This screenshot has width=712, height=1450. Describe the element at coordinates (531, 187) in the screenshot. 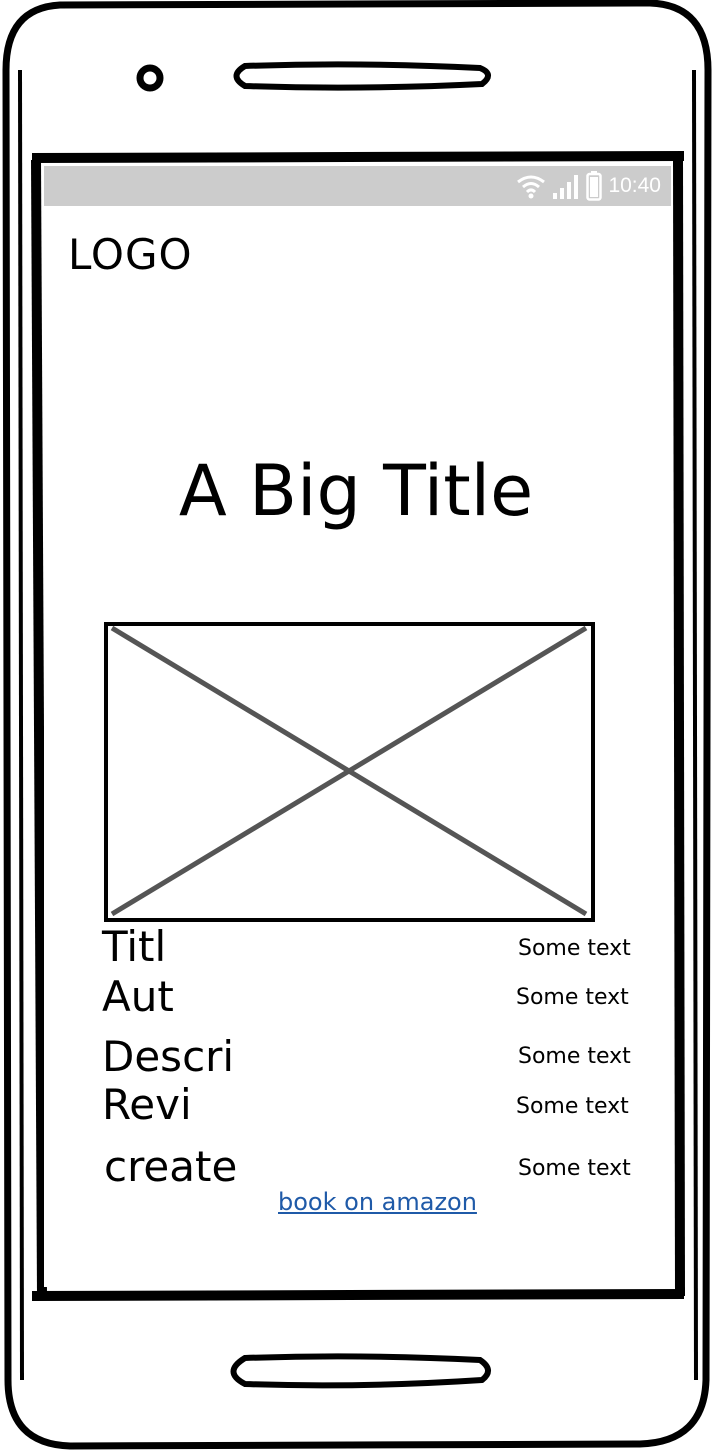

I see `wifi-icon` at that location.